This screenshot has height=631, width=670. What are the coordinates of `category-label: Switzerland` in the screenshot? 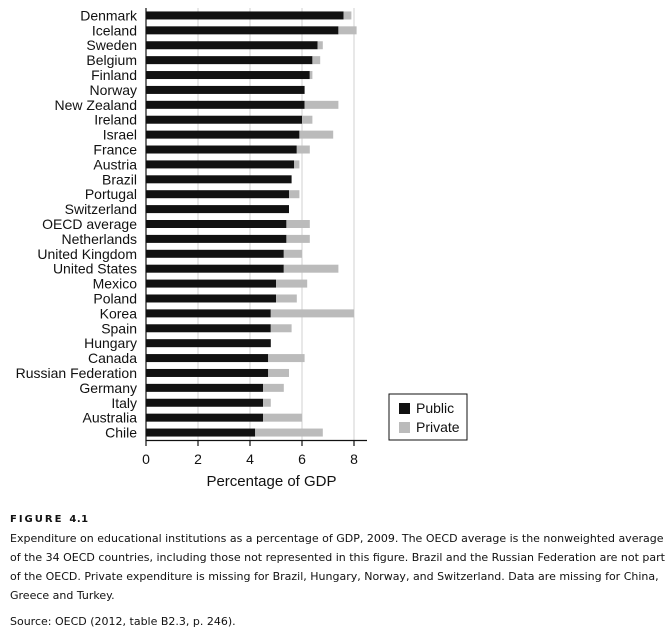 It's located at (101, 209).